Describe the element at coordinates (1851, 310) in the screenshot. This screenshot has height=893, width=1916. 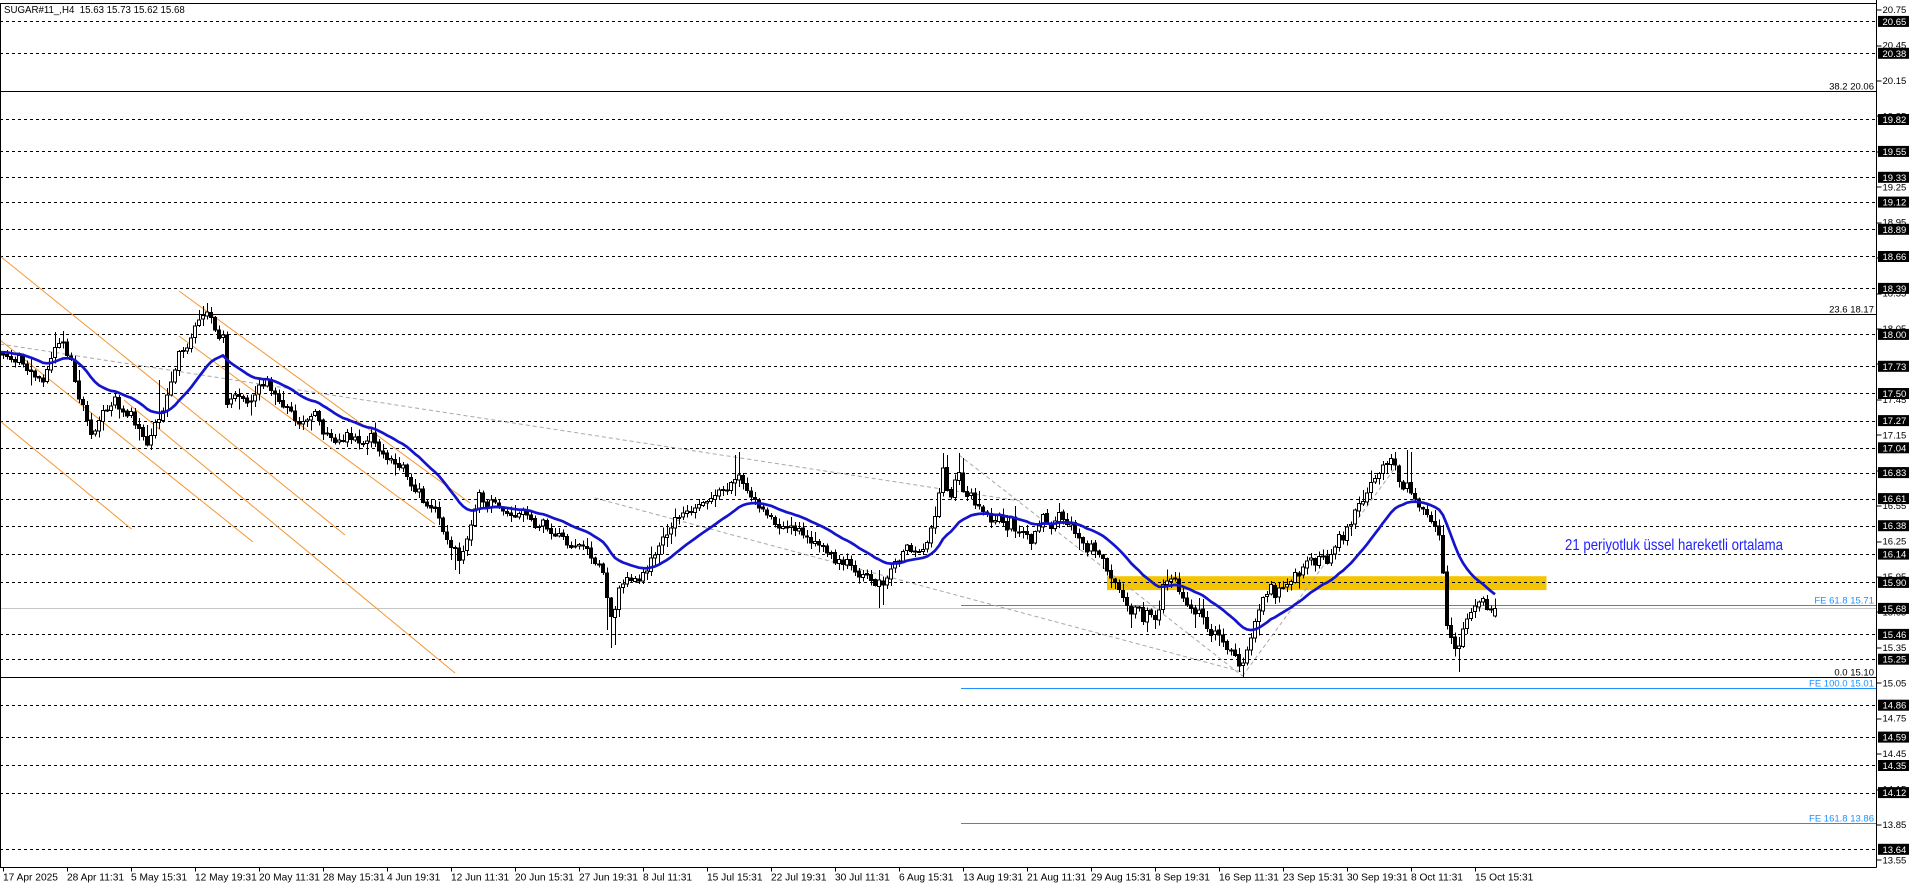
I see `svg-text: 23.6 18.17` at that location.